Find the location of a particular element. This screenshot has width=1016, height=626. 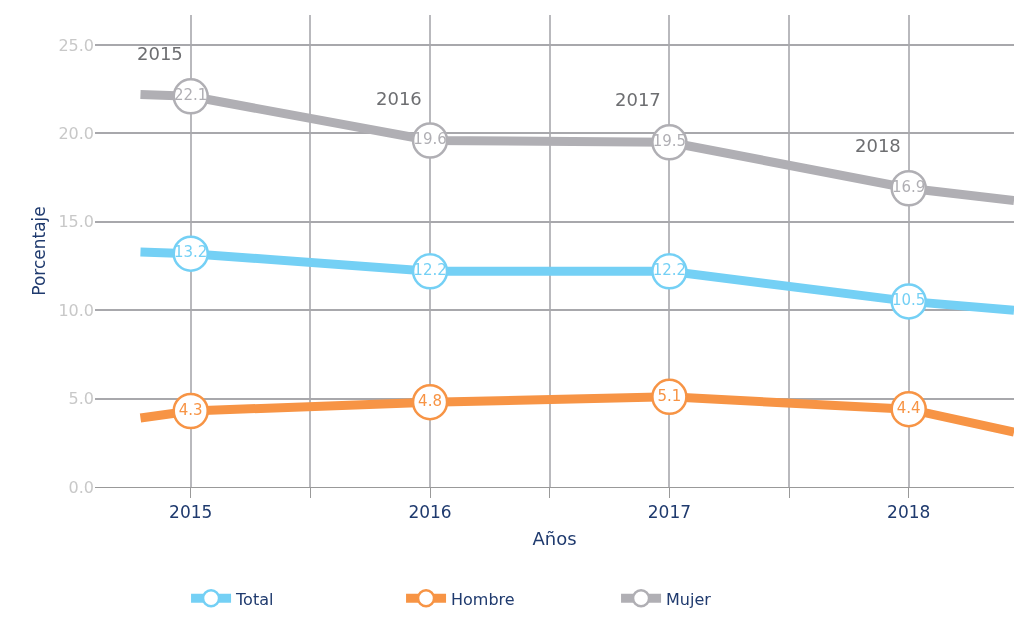

annotation: 2017 is located at coordinates (638, 99).